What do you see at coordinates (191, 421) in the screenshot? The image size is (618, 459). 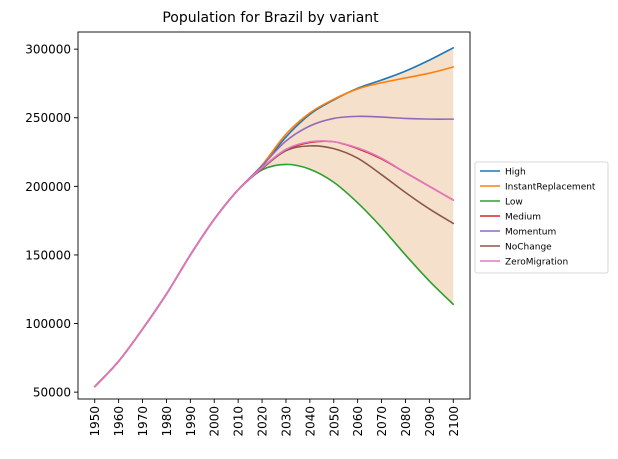 I see `x-tick-label: 1990` at bounding box center [191, 421].